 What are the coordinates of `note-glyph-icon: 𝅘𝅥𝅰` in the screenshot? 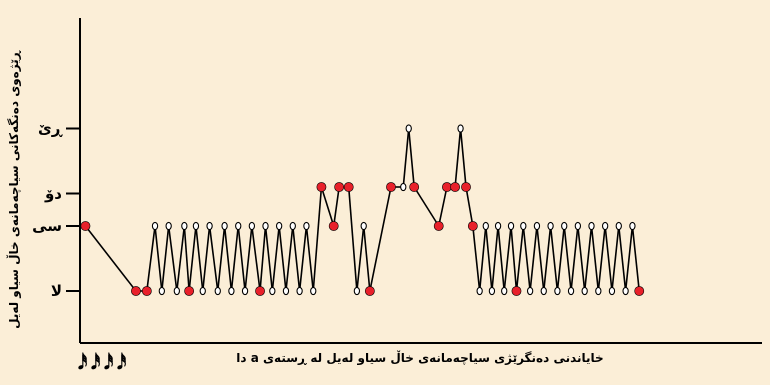 It's located at (83, 363).